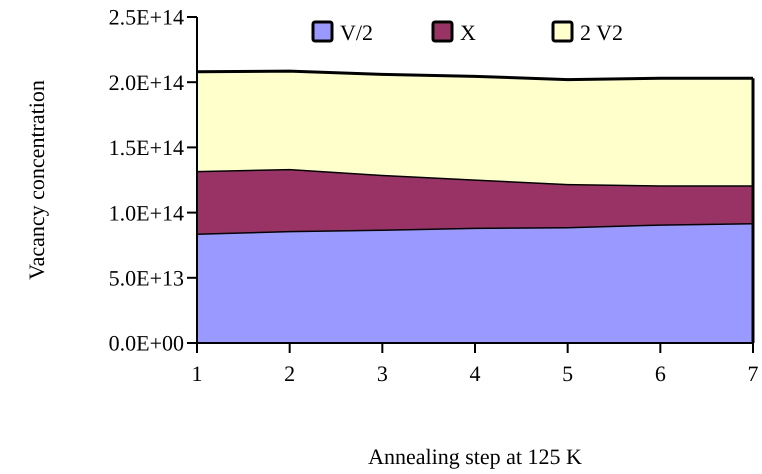 The image size is (762, 474). I want to click on x-tick-label: 4, so click(475, 373).